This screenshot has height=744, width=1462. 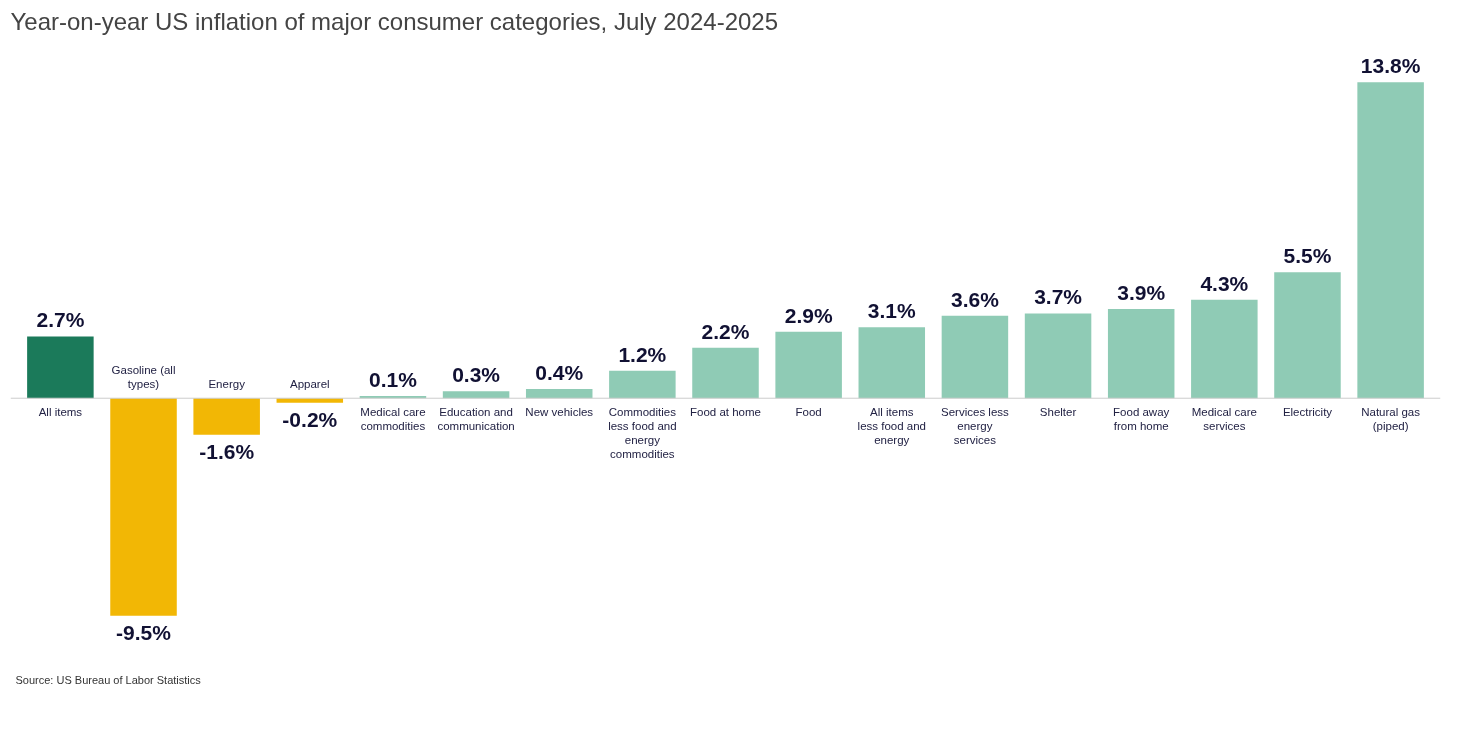 What do you see at coordinates (891, 426) in the screenshot?
I see `x-tick-label: All items less food and energy` at bounding box center [891, 426].